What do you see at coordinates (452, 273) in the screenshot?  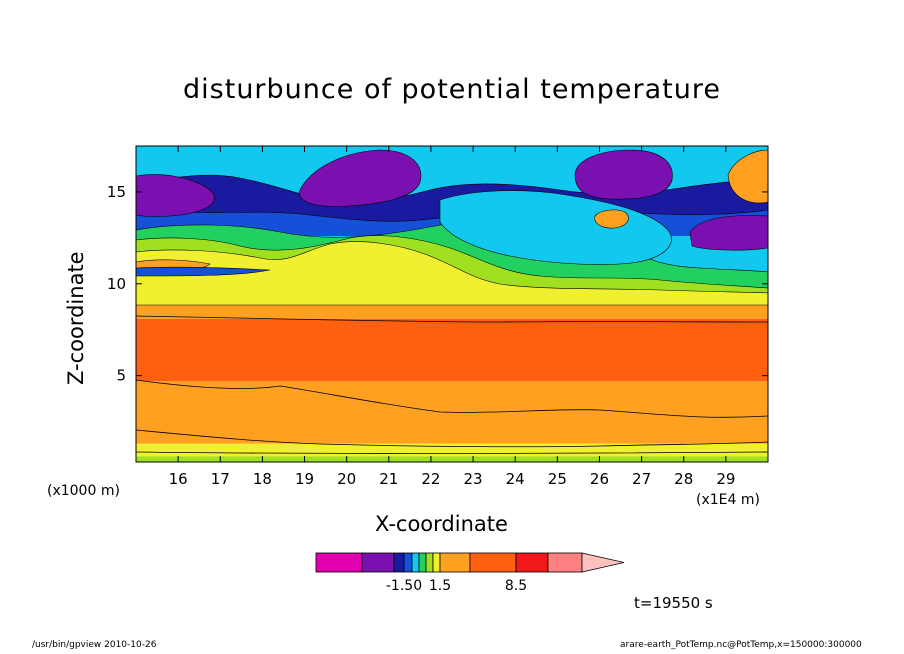 I see `yellow-layer` at bounding box center [452, 273].